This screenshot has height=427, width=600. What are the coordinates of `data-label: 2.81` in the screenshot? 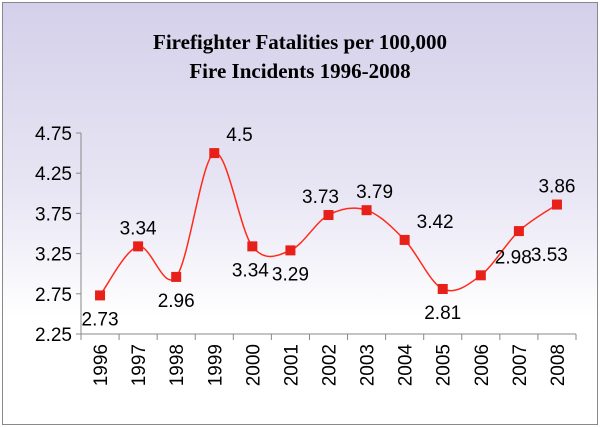 It's located at (442, 313).